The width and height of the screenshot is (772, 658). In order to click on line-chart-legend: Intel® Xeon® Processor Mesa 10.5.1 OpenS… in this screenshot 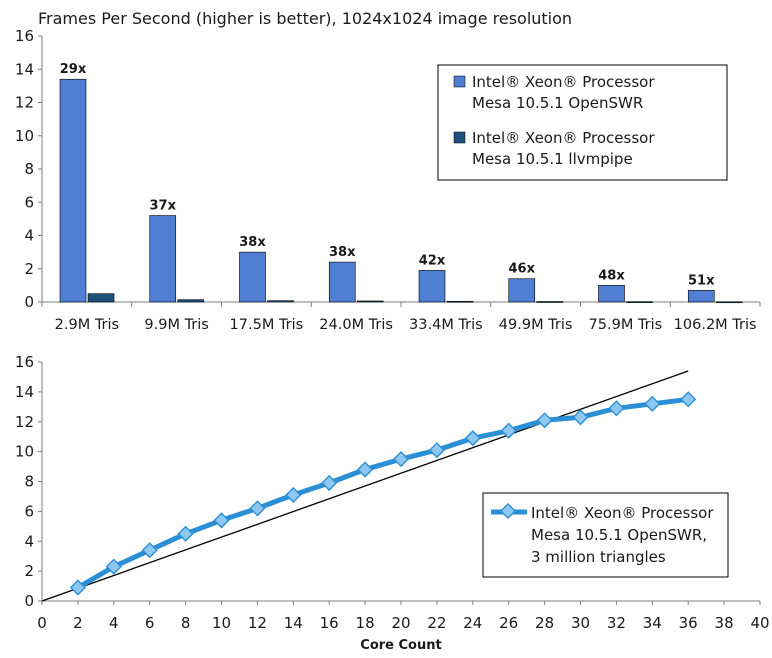, I will do `click(605, 535)`.